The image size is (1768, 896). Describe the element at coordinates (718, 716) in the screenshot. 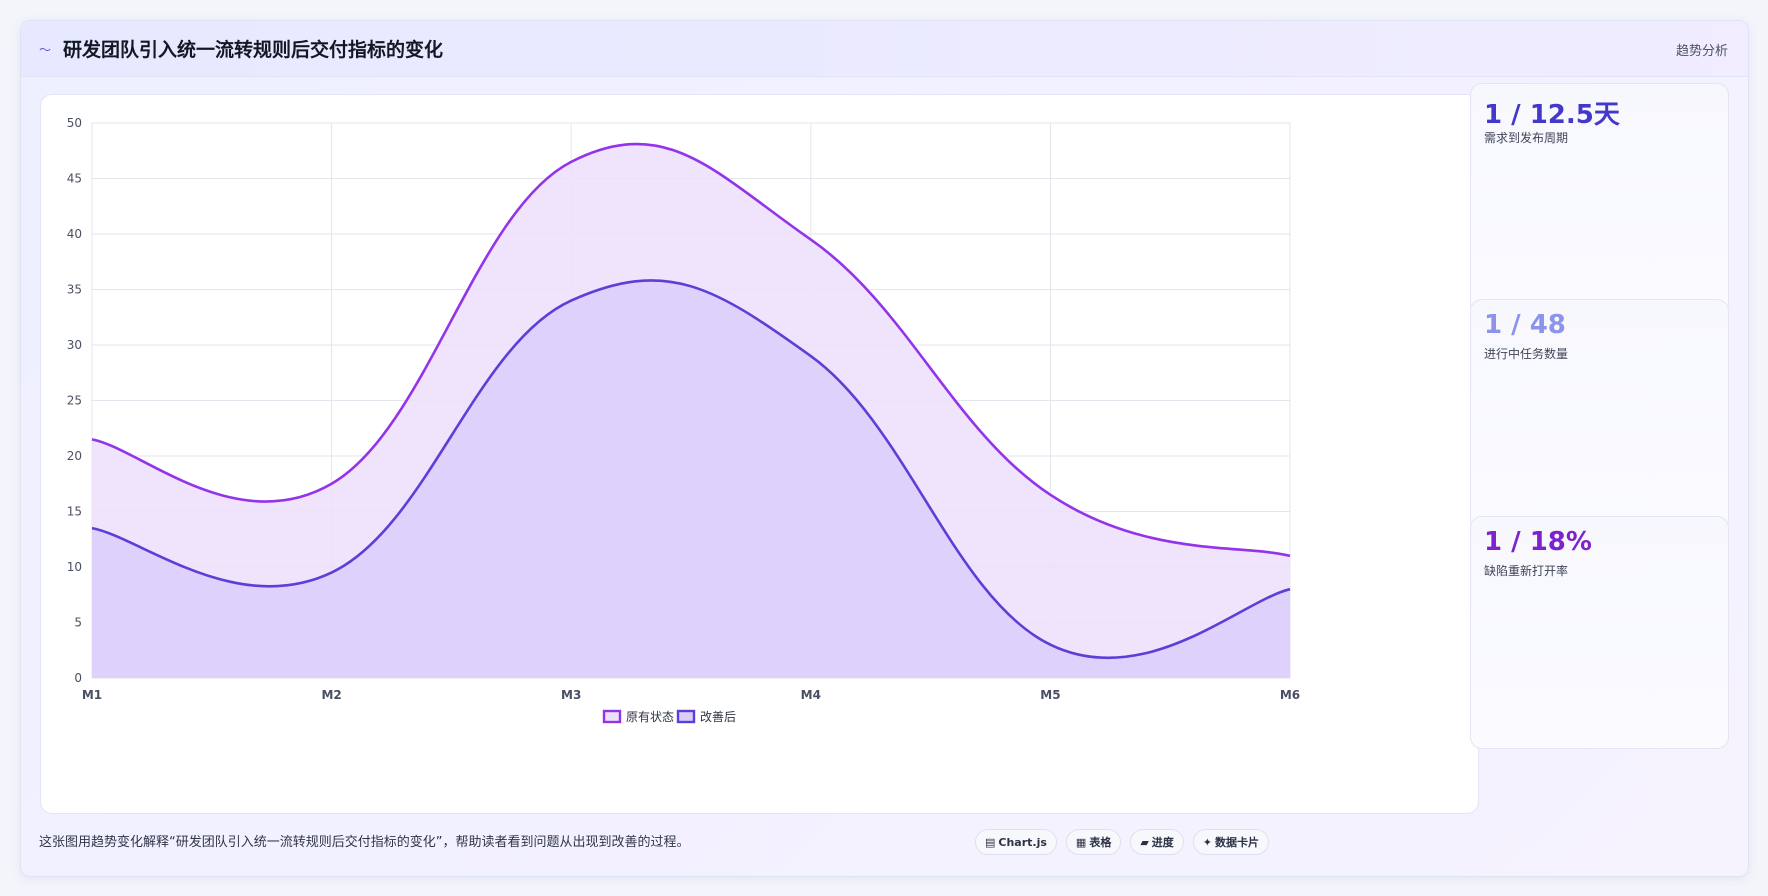

I see `legend-label: 改善后` at that location.